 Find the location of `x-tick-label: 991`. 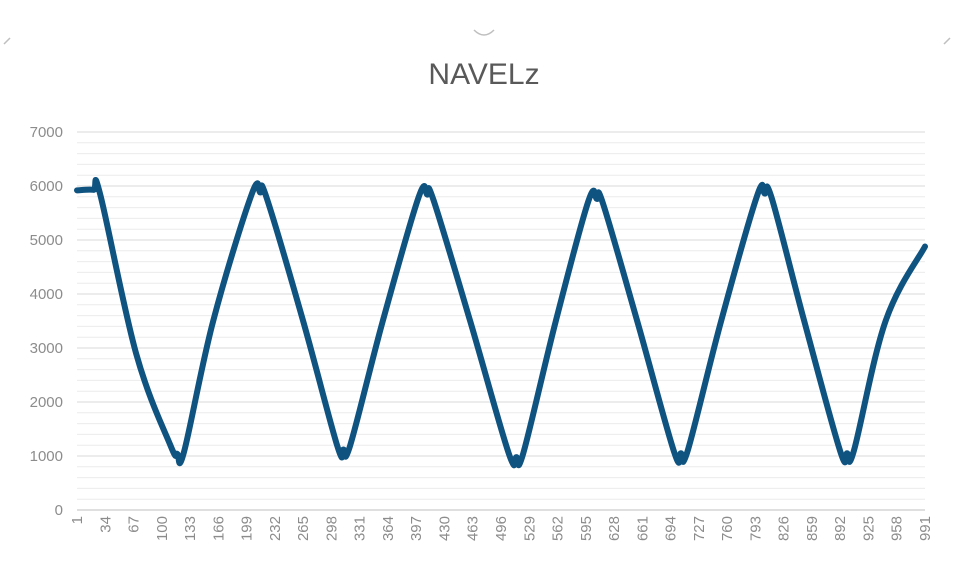

x-tick-label: 991 is located at coordinates (925, 528).